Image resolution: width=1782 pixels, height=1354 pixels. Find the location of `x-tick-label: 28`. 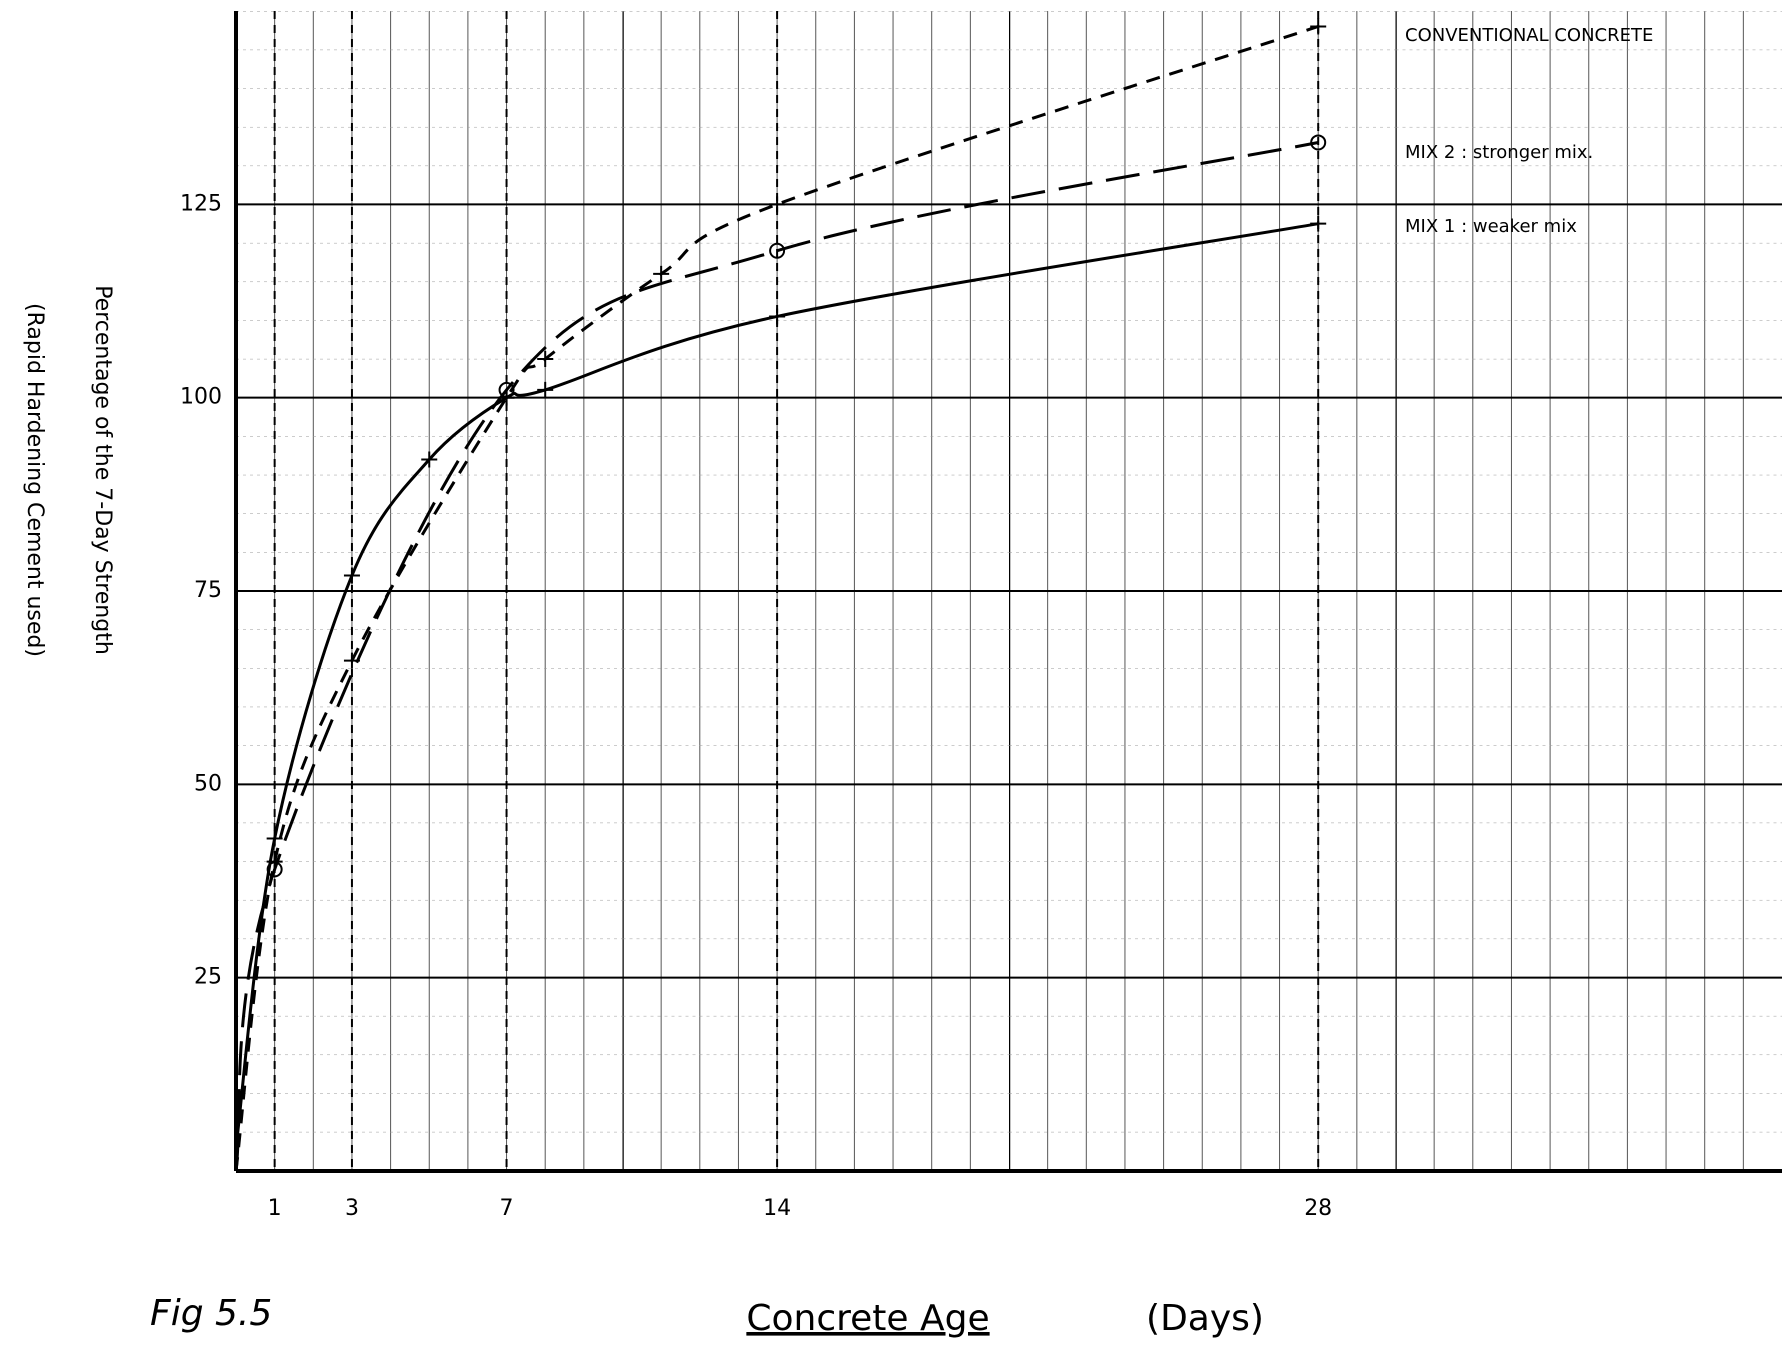

x-tick-label: 28 is located at coordinates (1318, 1208).